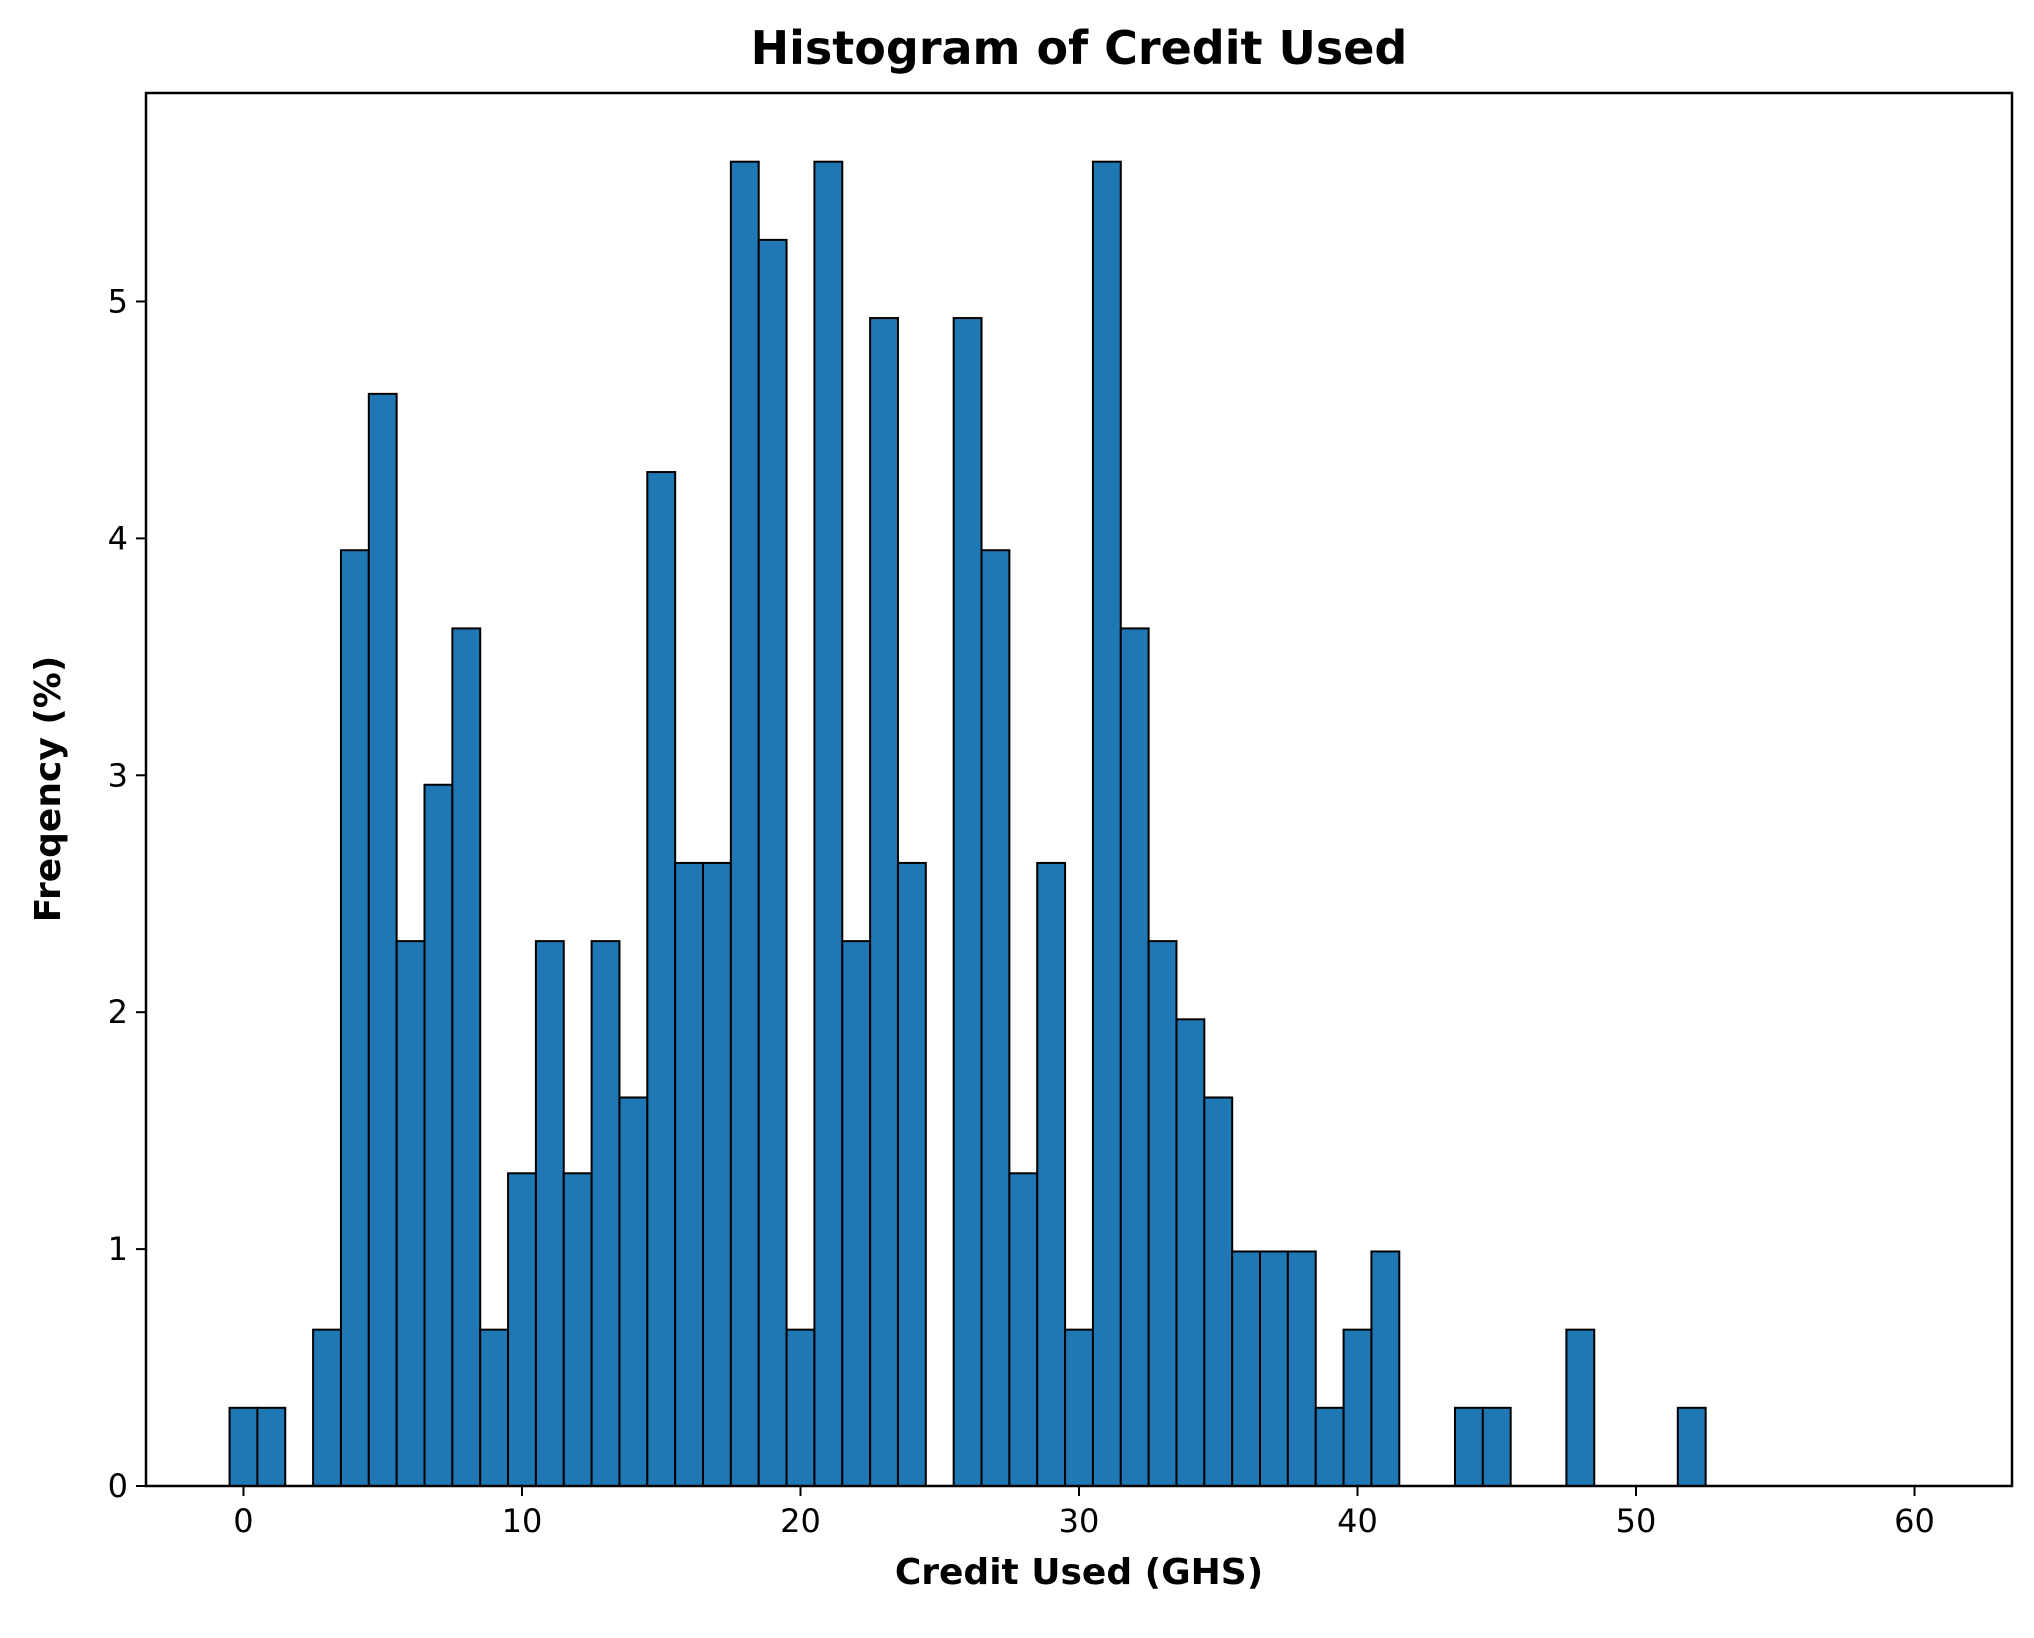 The image size is (2034, 1638). What do you see at coordinates (243, 1521) in the screenshot?
I see `x-tick-label: 0` at bounding box center [243, 1521].